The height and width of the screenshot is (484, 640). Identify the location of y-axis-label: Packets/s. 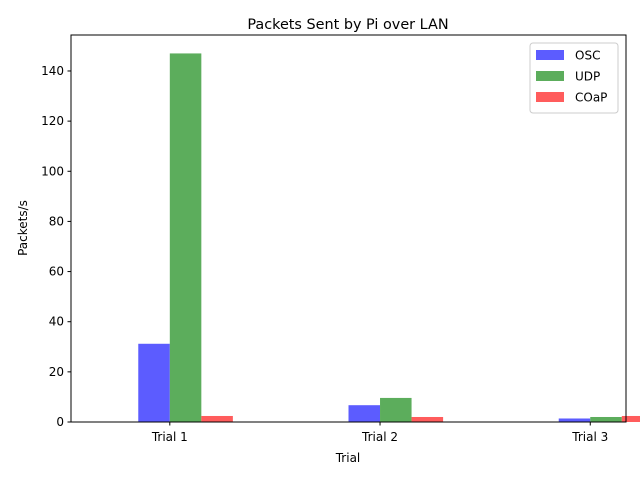
(23, 228).